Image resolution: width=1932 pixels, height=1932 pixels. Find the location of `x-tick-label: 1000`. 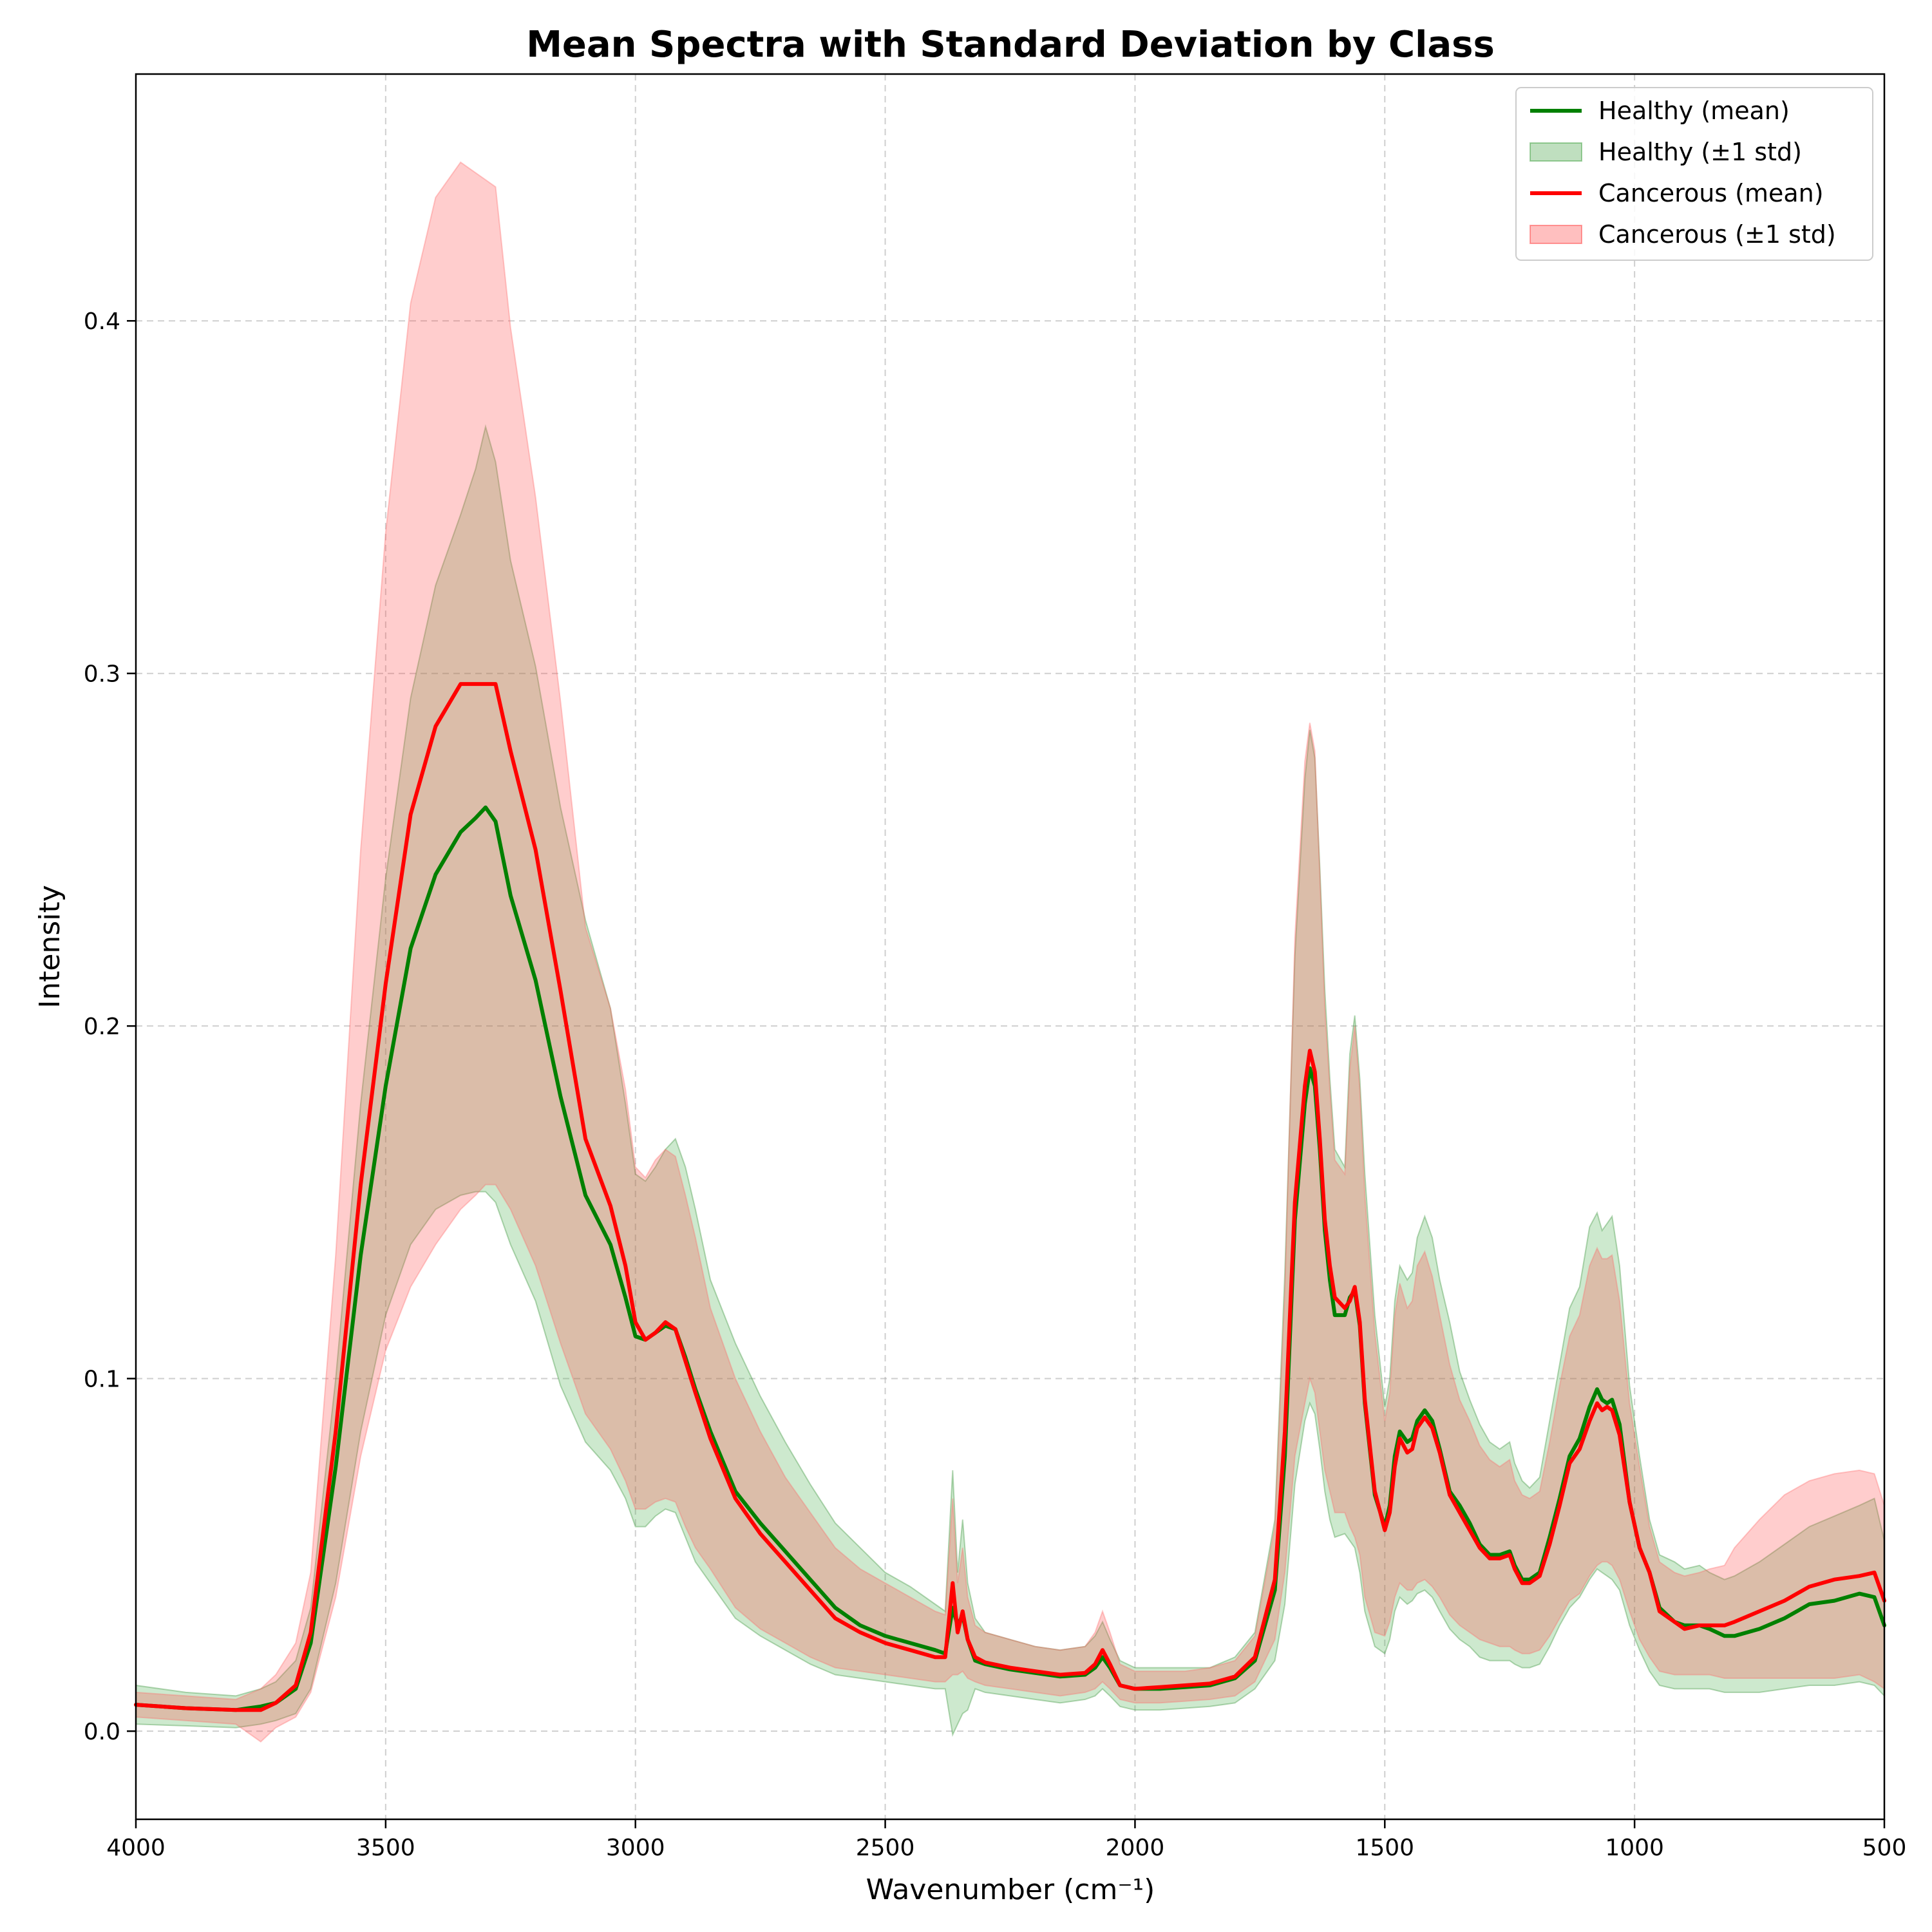

x-tick-label: 1000 is located at coordinates (1634, 1848).